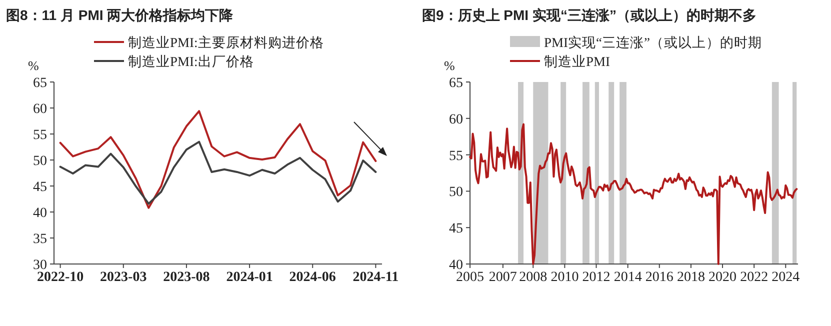  What do you see at coordinates (533, 277) in the screenshot?
I see `x-tick-label: 2008` at bounding box center [533, 277].